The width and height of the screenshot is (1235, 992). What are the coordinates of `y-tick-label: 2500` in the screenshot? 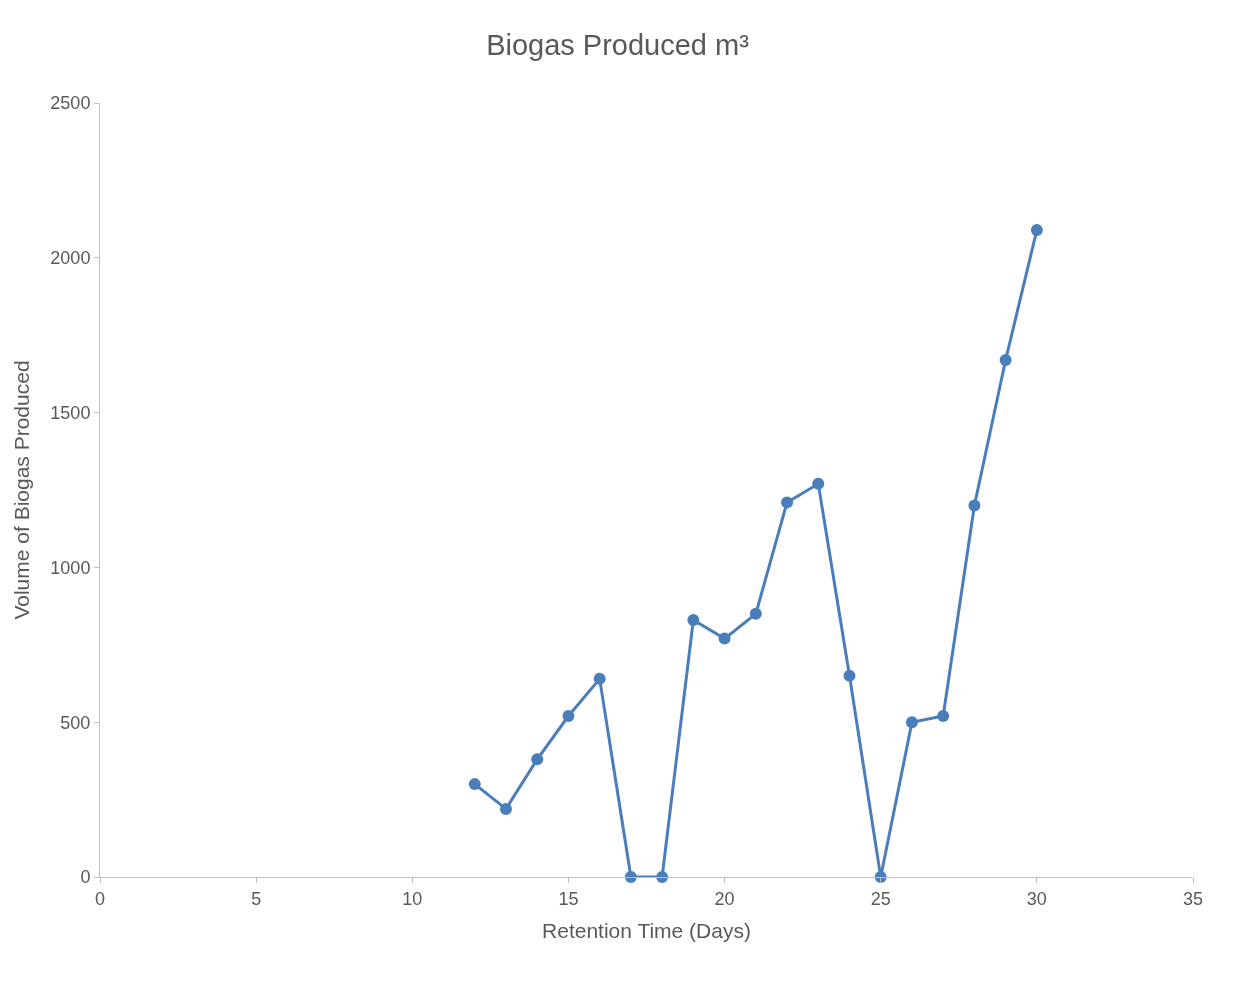 It's located at (70, 103).